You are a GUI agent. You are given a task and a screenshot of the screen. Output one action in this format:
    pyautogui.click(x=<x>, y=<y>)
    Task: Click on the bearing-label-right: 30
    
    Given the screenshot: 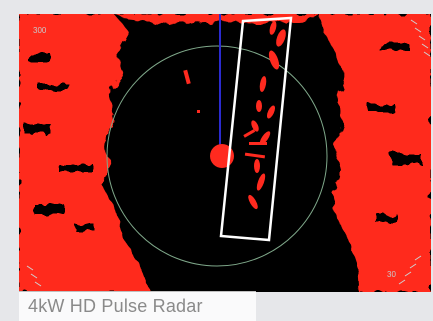 What is the action you would take?
    pyautogui.click(x=391, y=274)
    